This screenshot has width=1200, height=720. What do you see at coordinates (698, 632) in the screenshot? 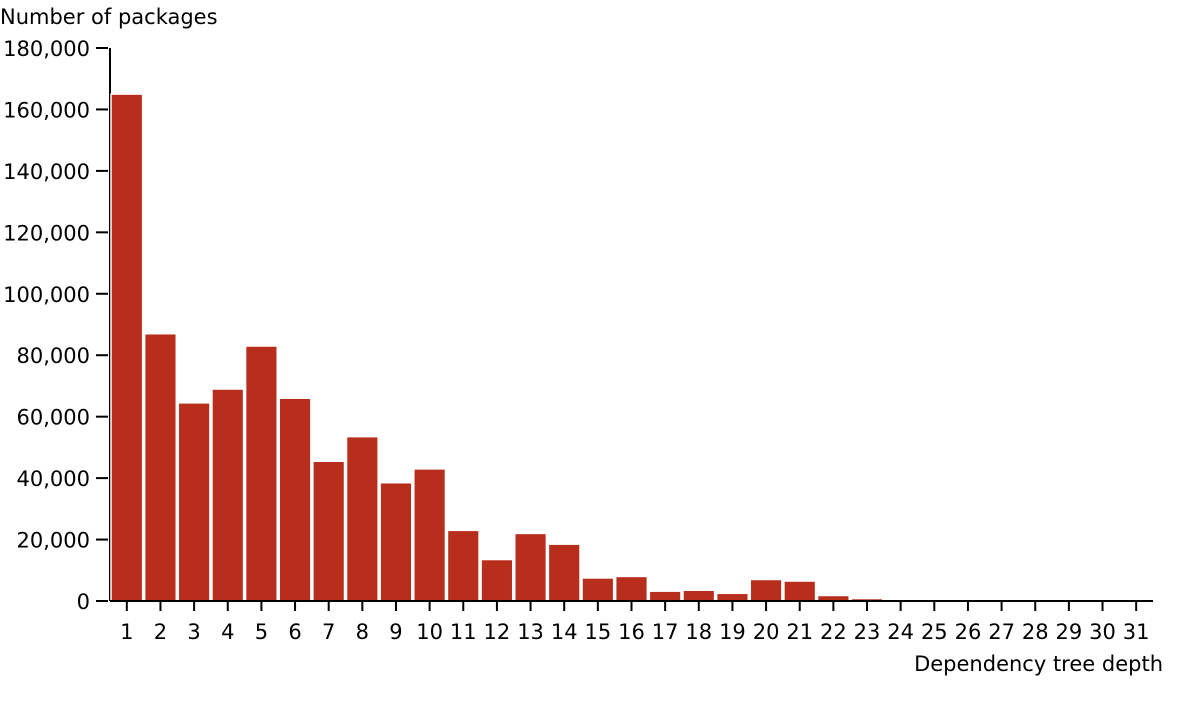
I see `x-tick-label: 18` at bounding box center [698, 632].